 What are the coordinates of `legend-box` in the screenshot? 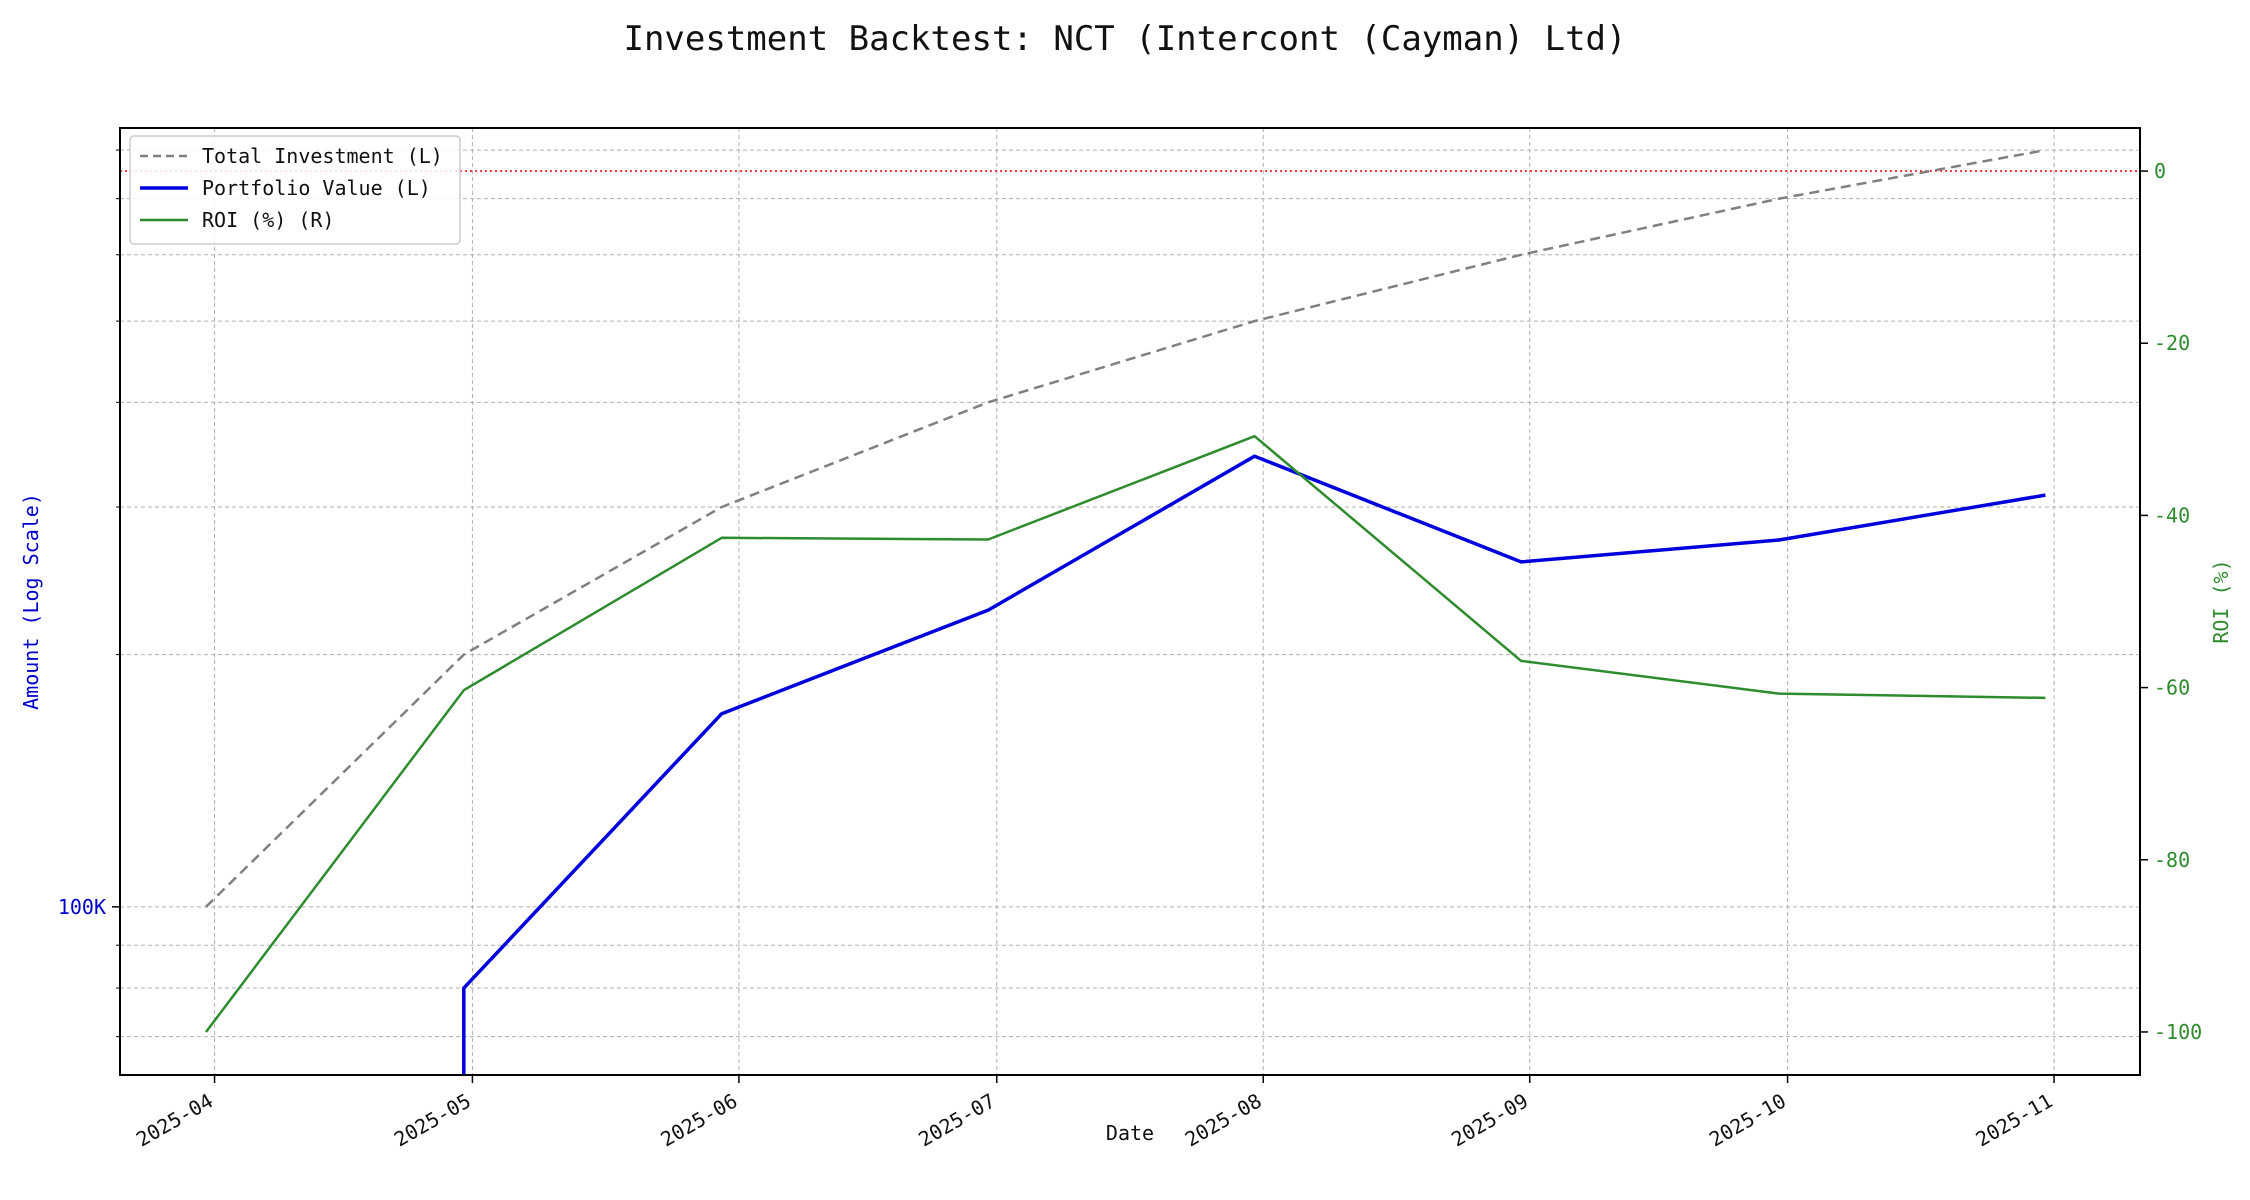 It's located at (295, 190).